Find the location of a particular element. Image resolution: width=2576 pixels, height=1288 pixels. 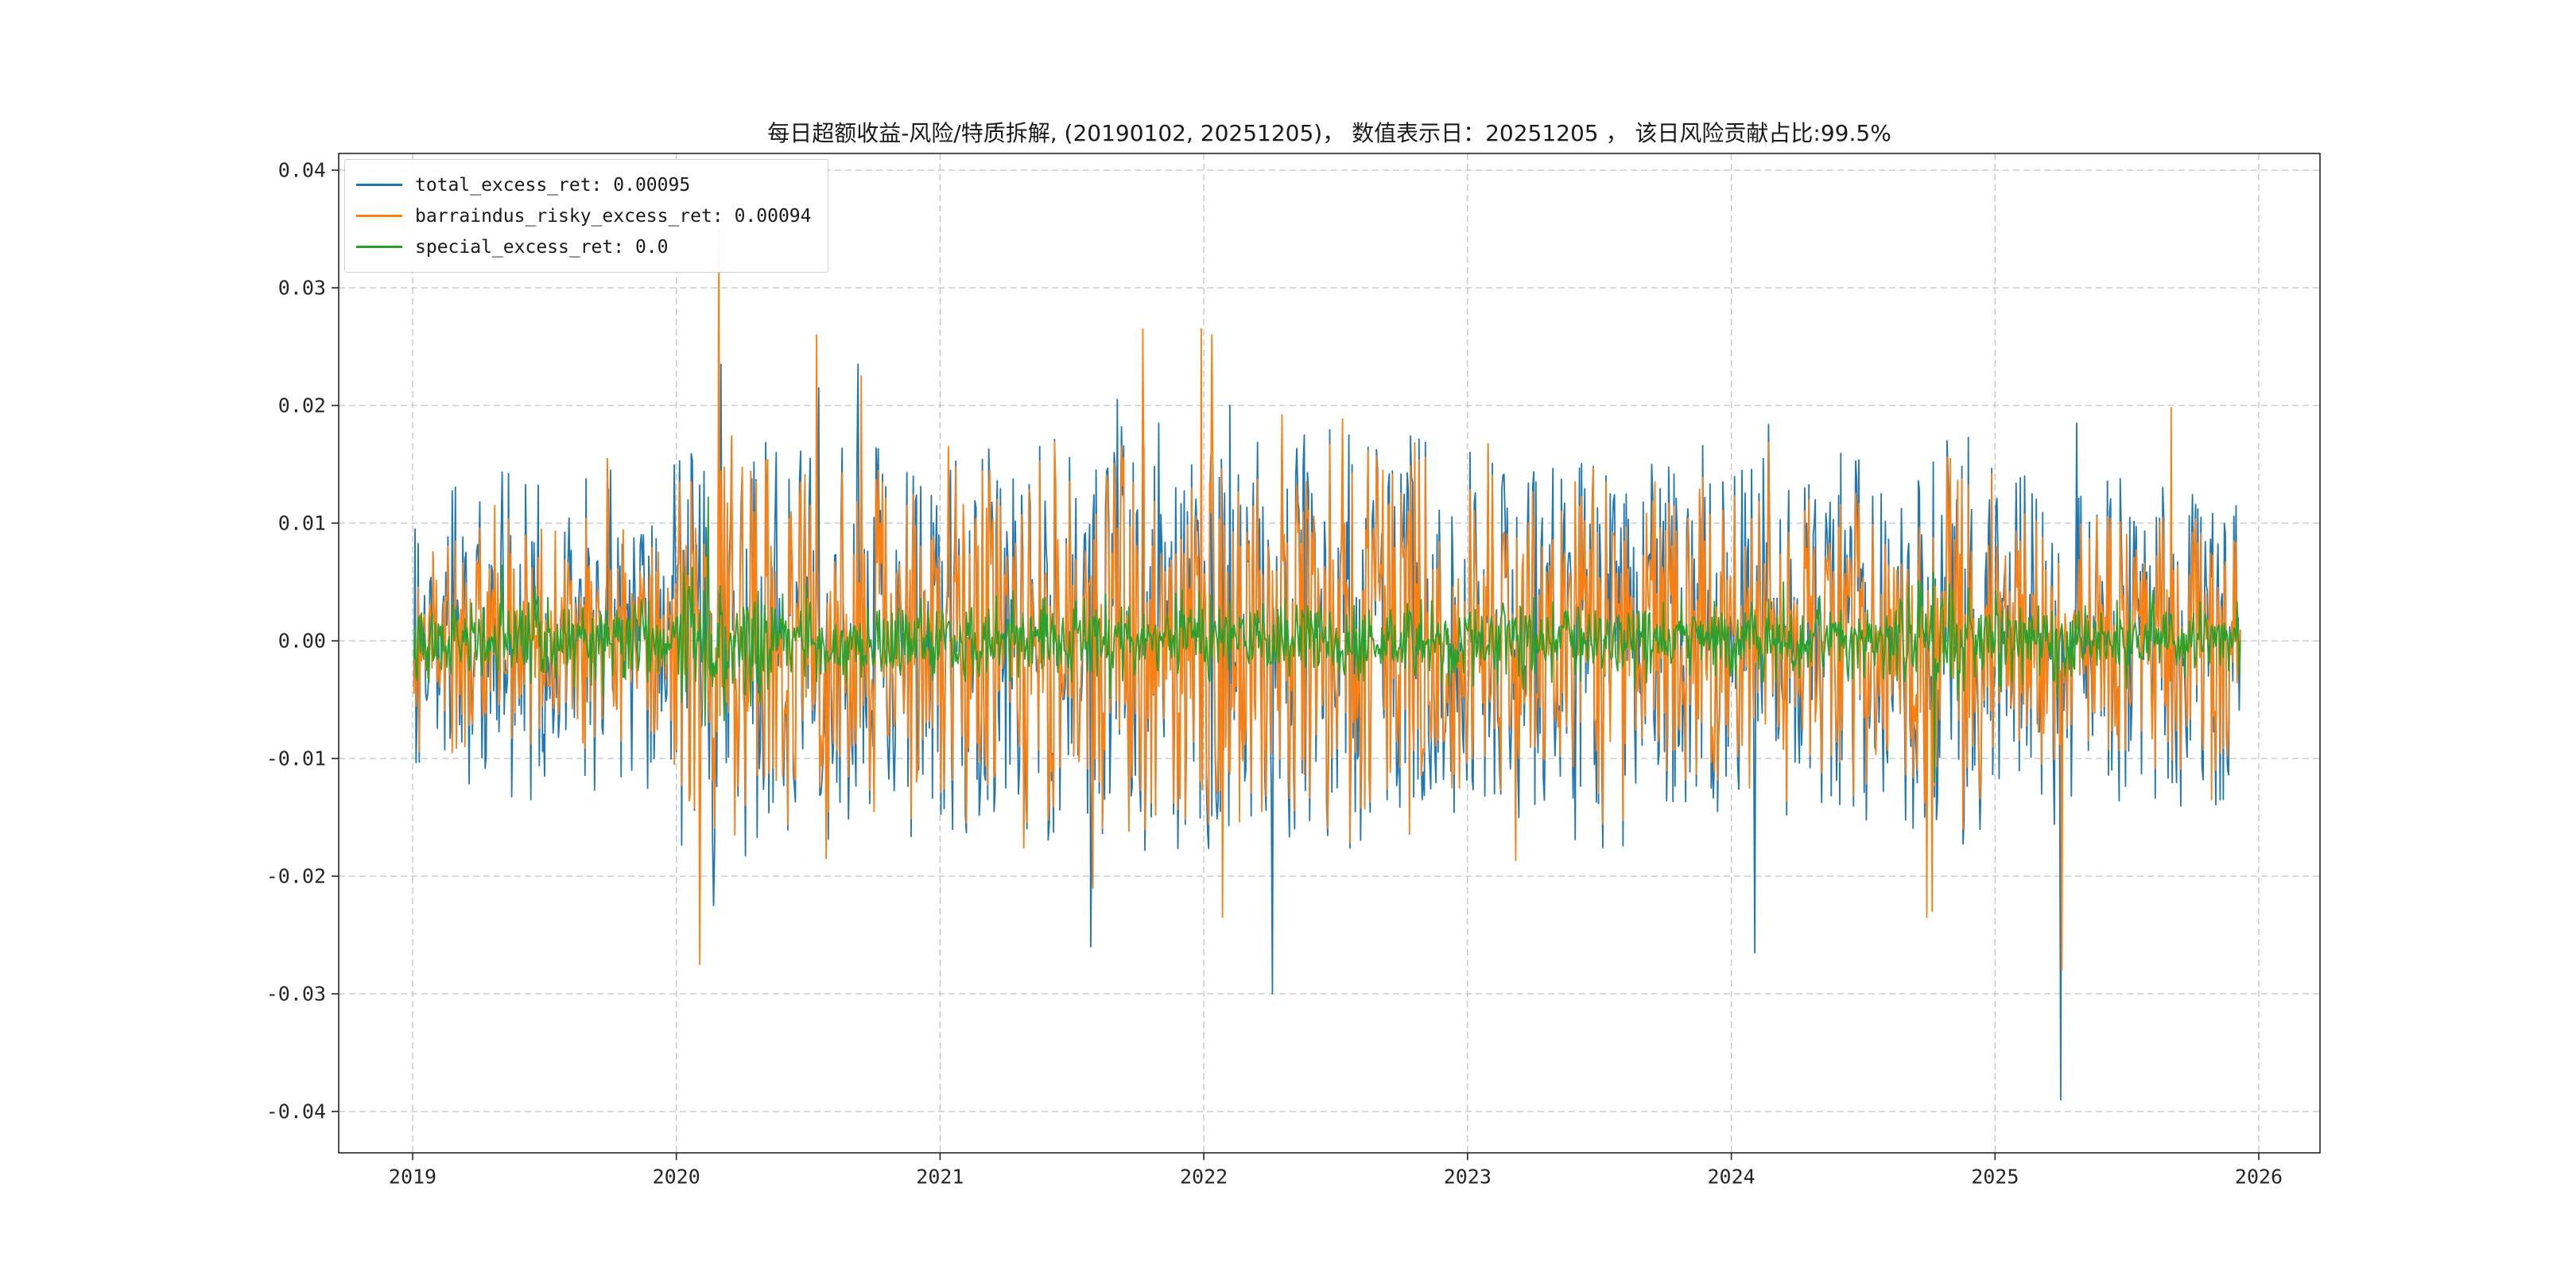

x-tick-label: 2025 is located at coordinates (1995, 1177).